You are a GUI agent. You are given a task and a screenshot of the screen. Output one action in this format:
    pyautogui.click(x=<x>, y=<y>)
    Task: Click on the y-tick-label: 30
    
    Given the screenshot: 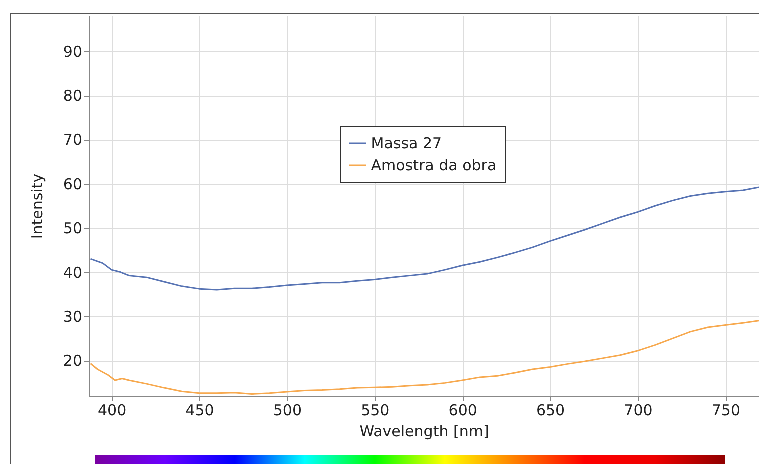 What is the action you would take?
    pyautogui.click(x=72, y=317)
    